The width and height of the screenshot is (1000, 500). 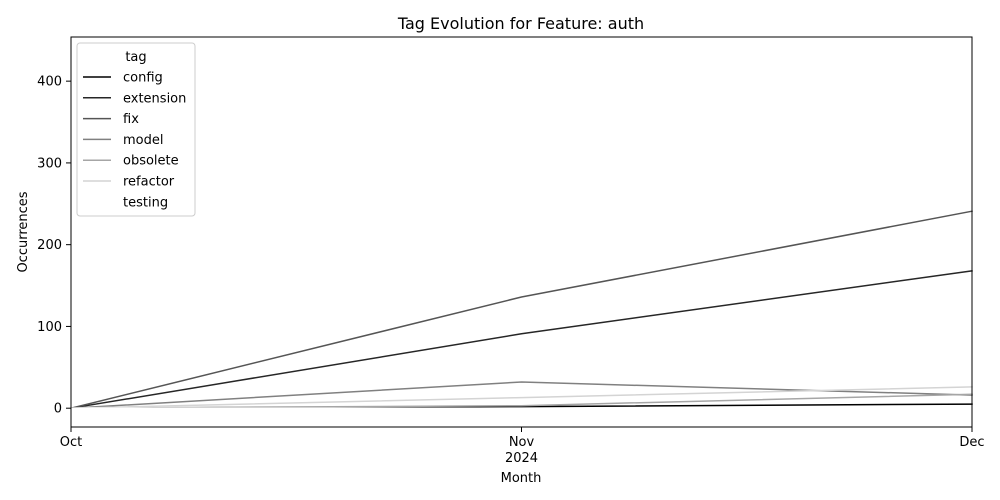 I want to click on series-line-refactor, so click(x=521, y=397).